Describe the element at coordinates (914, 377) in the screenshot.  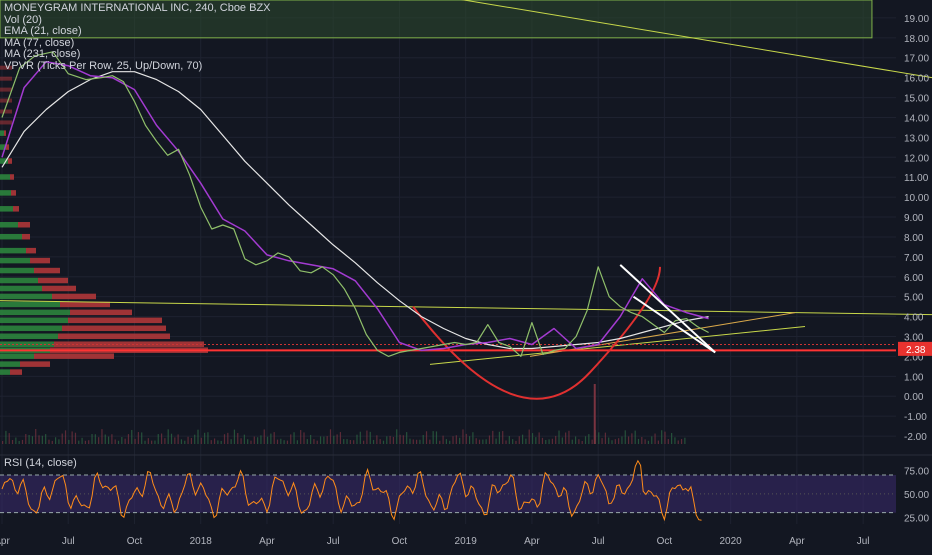
I see `y-tick-label-18: 1.00` at that location.